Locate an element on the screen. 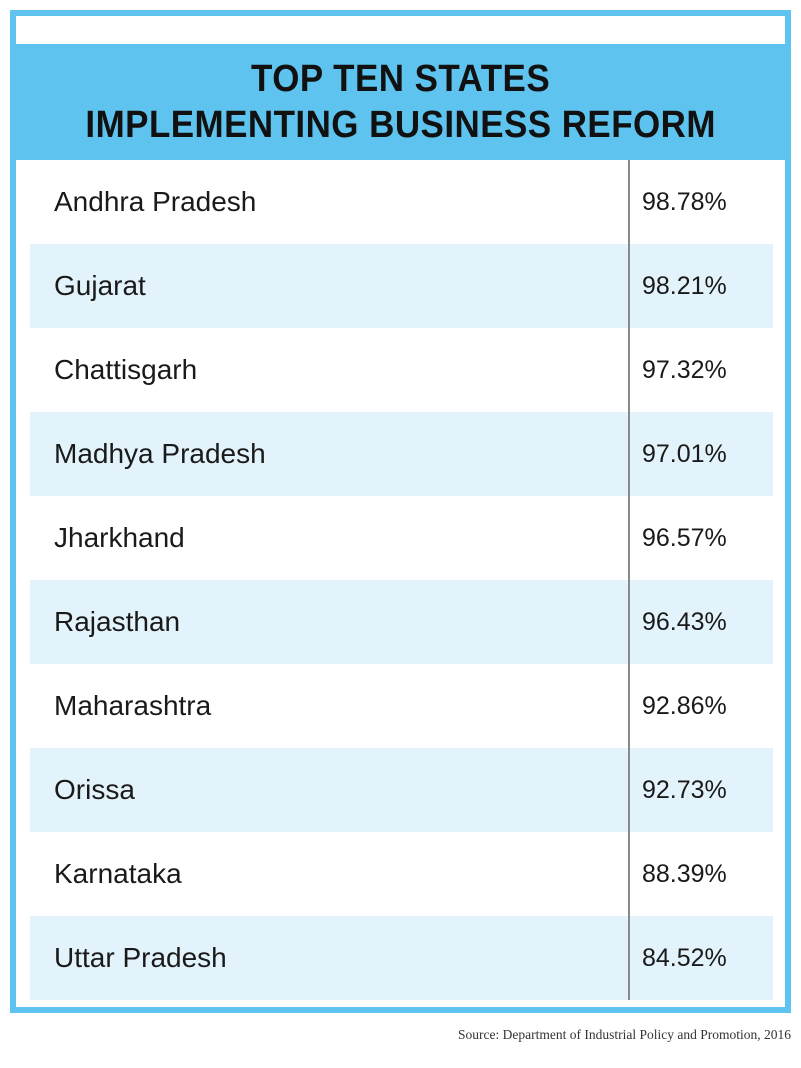 This screenshot has width=801, height=1068. reform-percentage: 92.86% is located at coordinates (684, 705).